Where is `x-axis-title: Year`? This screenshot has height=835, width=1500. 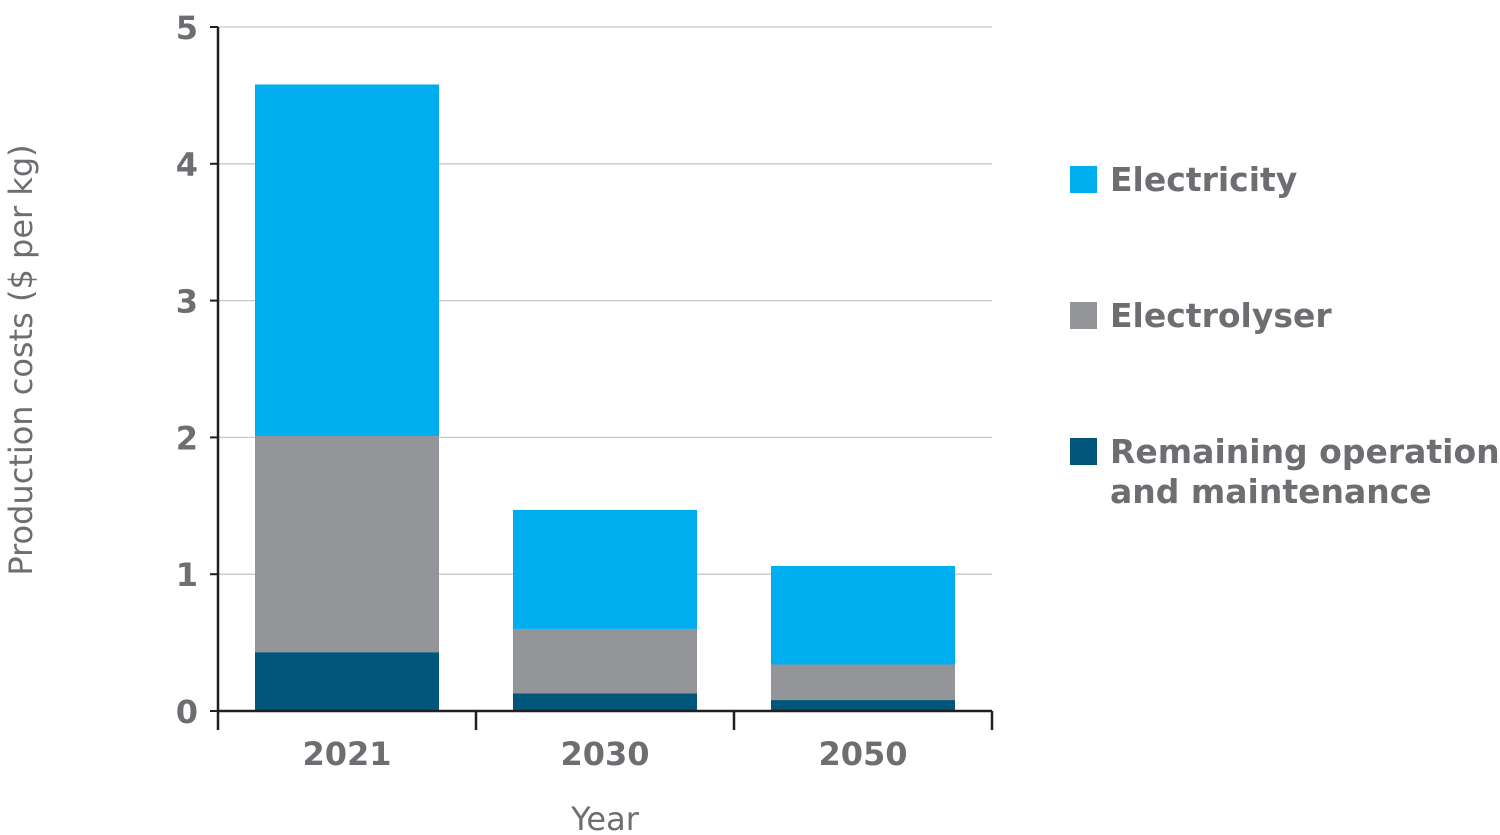 x-axis-title: Year is located at coordinates (605, 817).